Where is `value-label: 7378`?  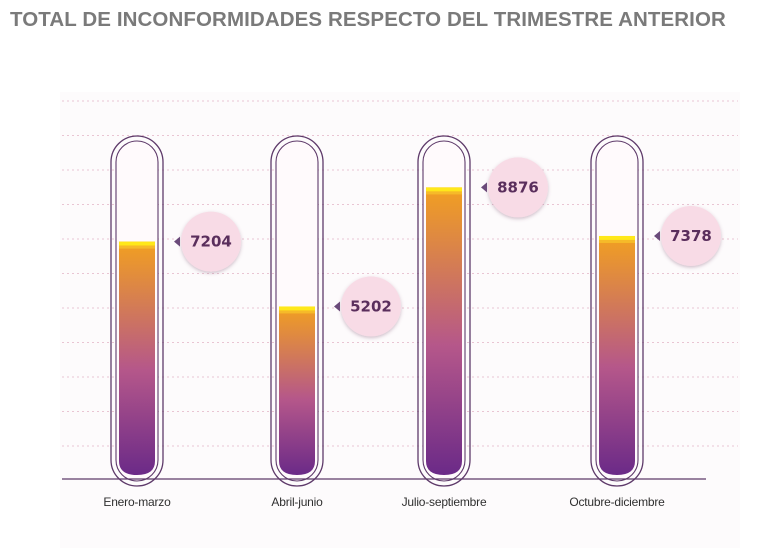 value-label: 7378 is located at coordinates (691, 236).